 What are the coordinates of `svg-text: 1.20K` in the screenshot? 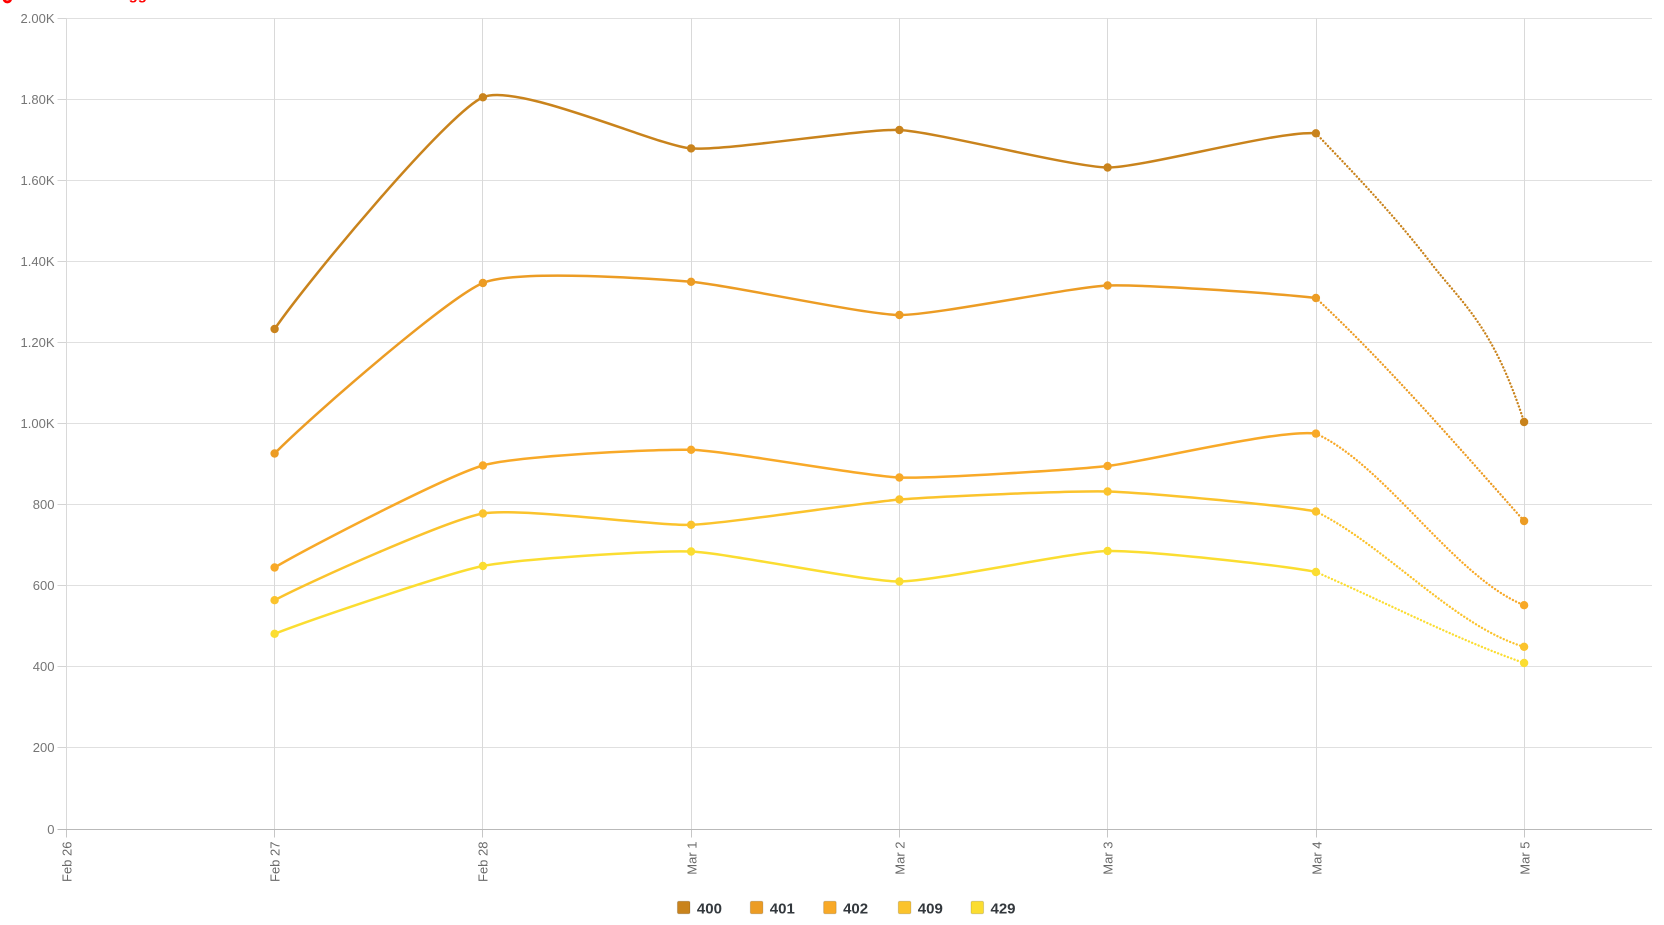 It's located at (38, 342).